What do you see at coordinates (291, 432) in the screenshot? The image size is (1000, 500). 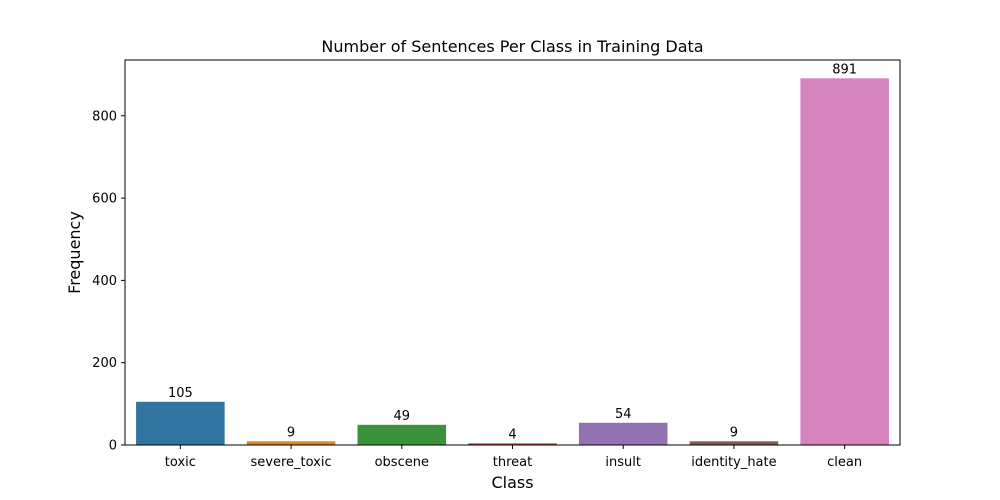 I see `data-label-severe_toxic: 9` at bounding box center [291, 432].